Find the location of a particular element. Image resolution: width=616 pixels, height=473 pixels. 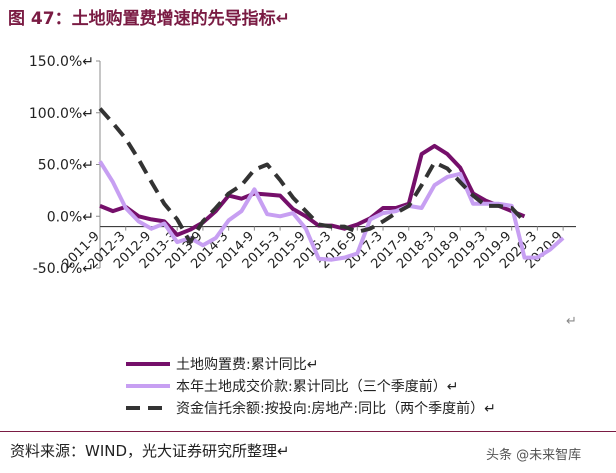

y-axis: 150.0%↵ 100.0%↵ 50.0%↵ 0.0%↵ -50.0%↵ is located at coordinates (65, 165).